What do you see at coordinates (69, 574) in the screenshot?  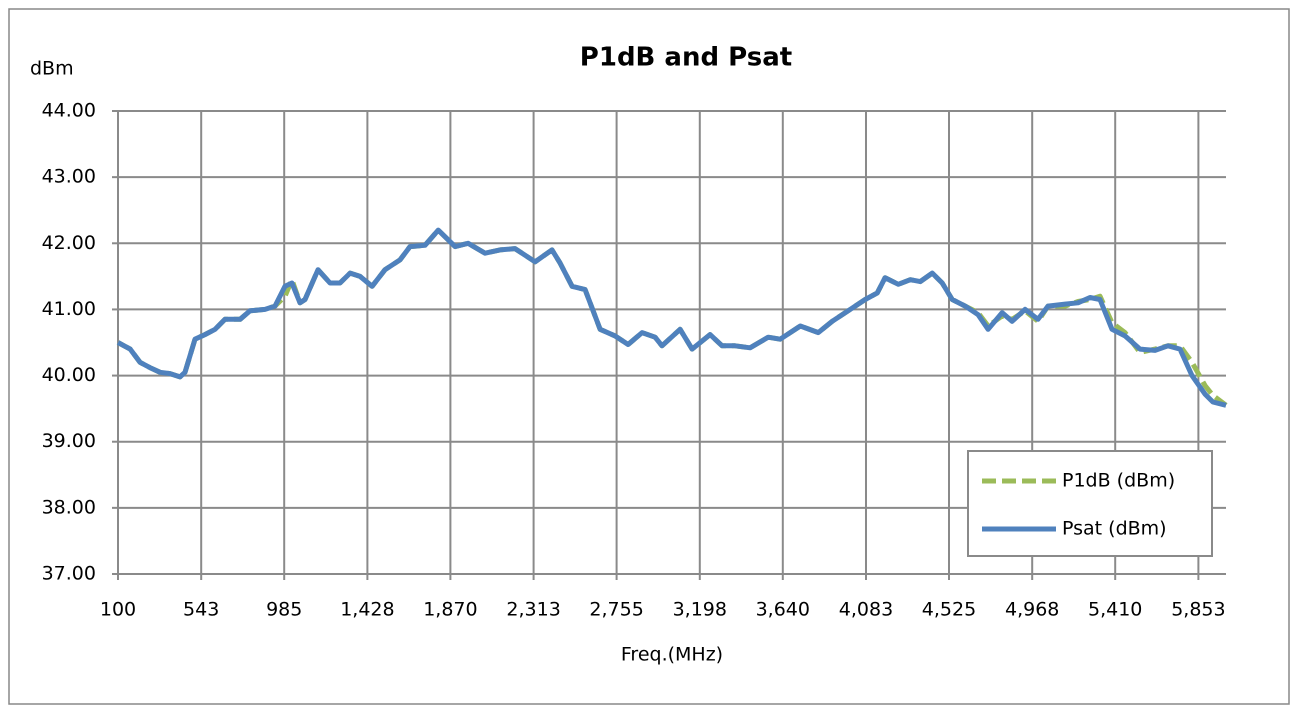 I see `y-tick-label: 37.00` at bounding box center [69, 574].